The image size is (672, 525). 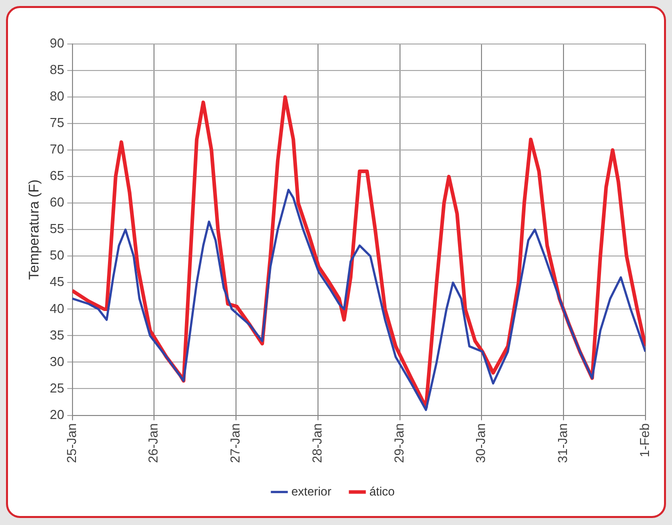 What do you see at coordinates (153, 443) in the screenshot?
I see `x-tick-label: 26-Jan` at bounding box center [153, 443].